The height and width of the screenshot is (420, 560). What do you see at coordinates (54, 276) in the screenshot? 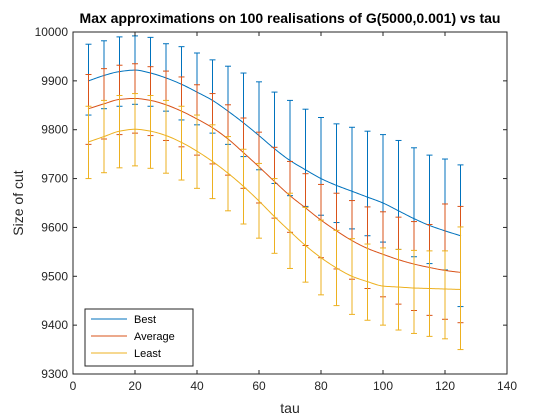
I see `y-tick-label: 9500` at bounding box center [54, 276].